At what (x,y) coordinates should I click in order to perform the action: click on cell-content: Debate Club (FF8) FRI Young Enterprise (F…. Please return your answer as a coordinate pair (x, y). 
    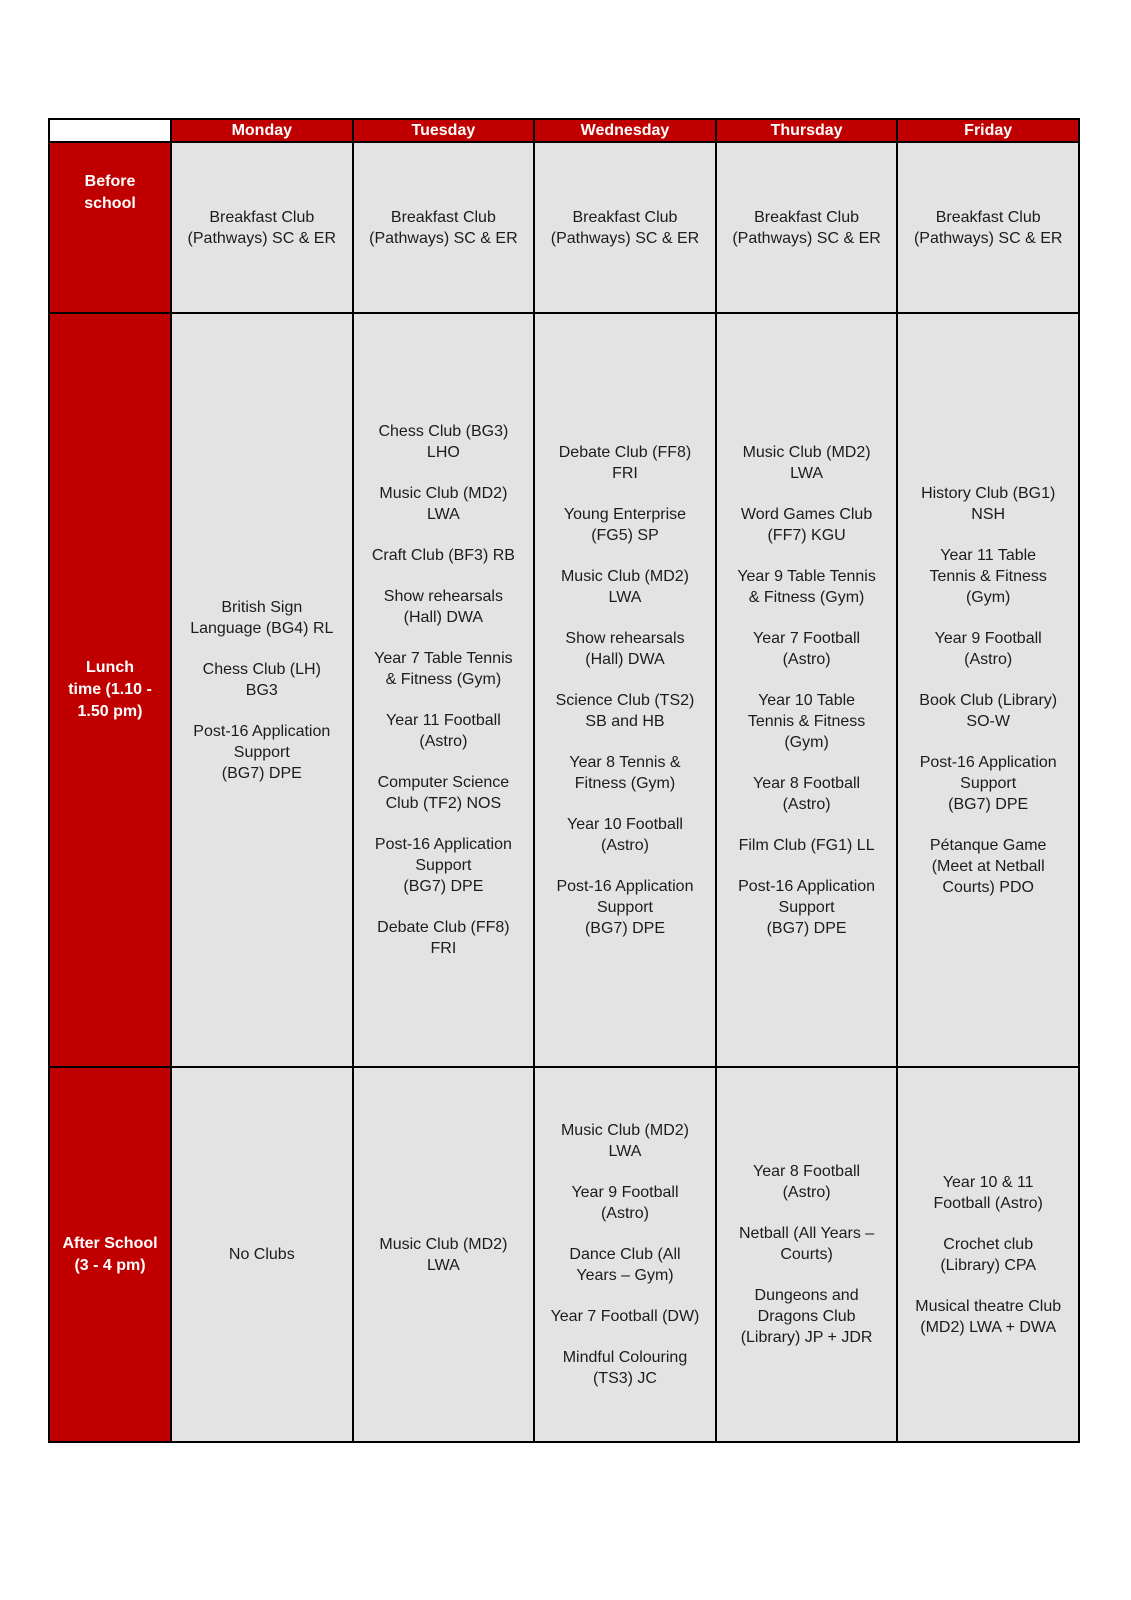
    Looking at the image, I should click on (625, 690).